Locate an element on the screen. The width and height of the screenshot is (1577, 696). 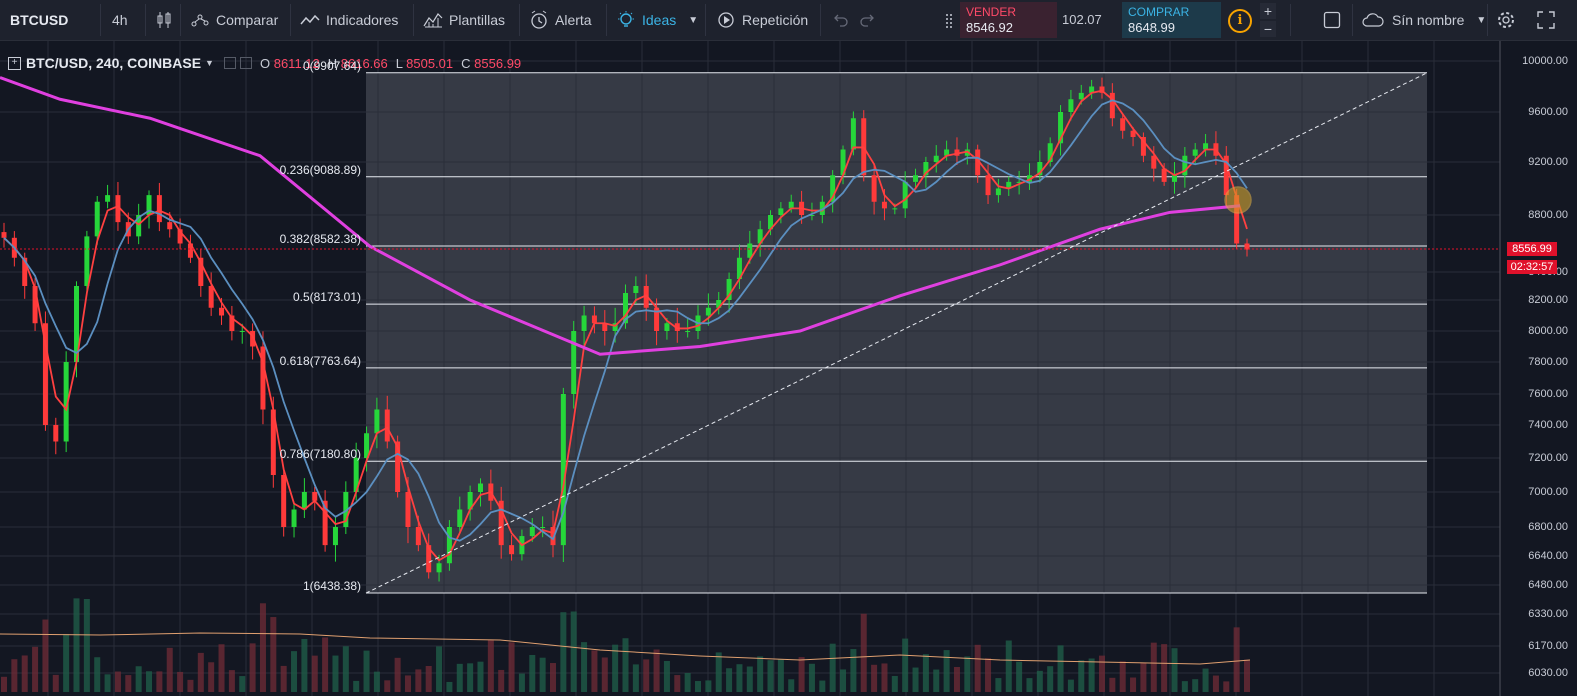
redo-button is located at coordinates (871, 20).